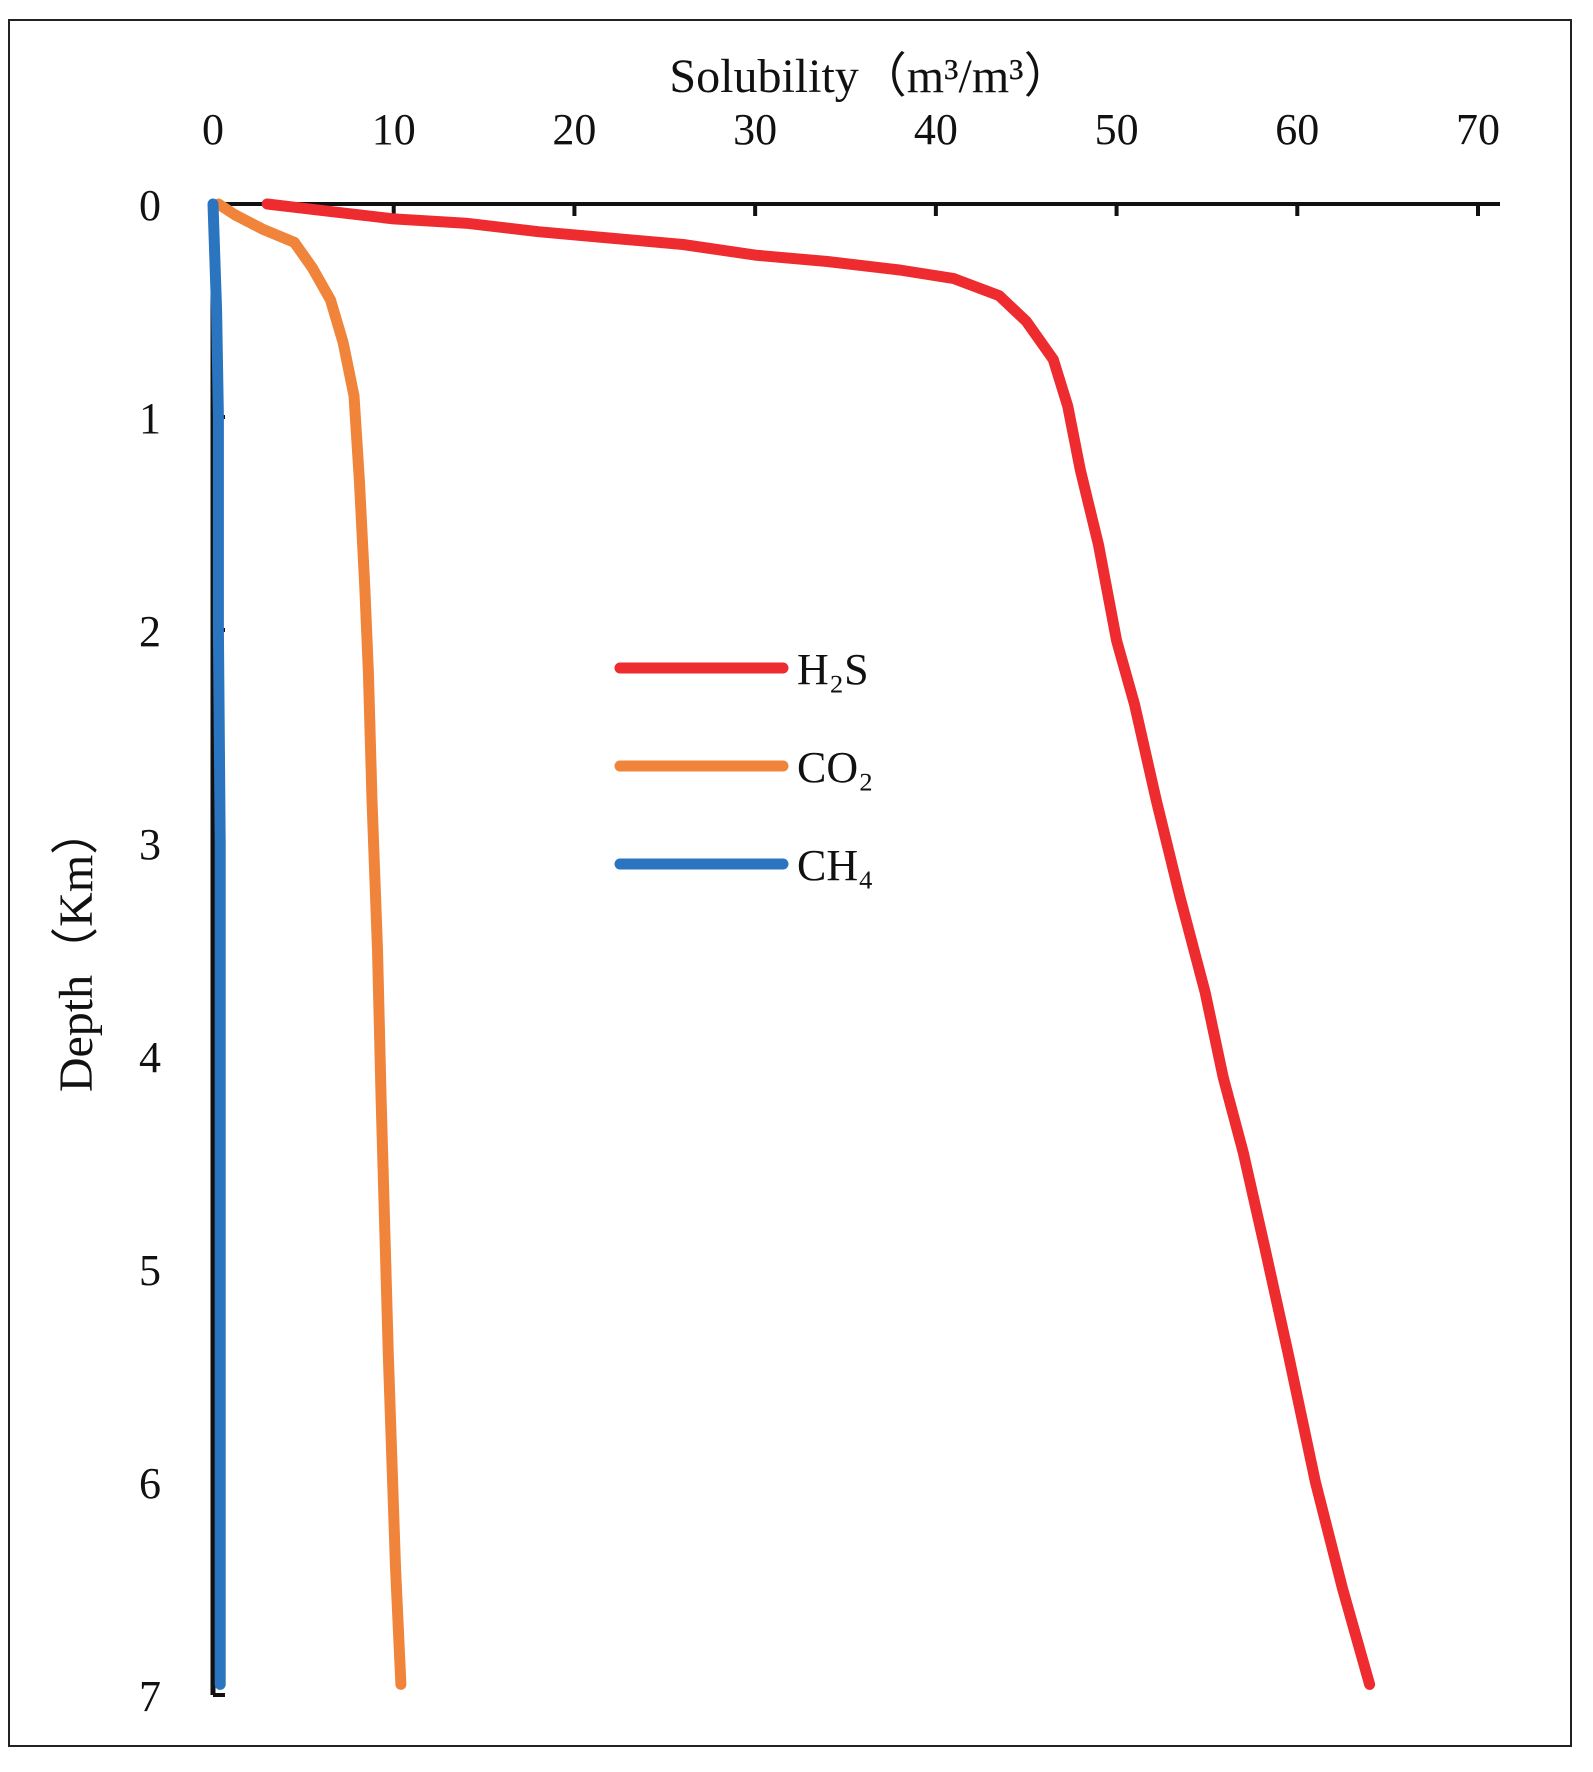 This screenshot has height=1772, width=1593. Describe the element at coordinates (835, 865) in the screenshot. I see `legend-label: CH₄` at that location.